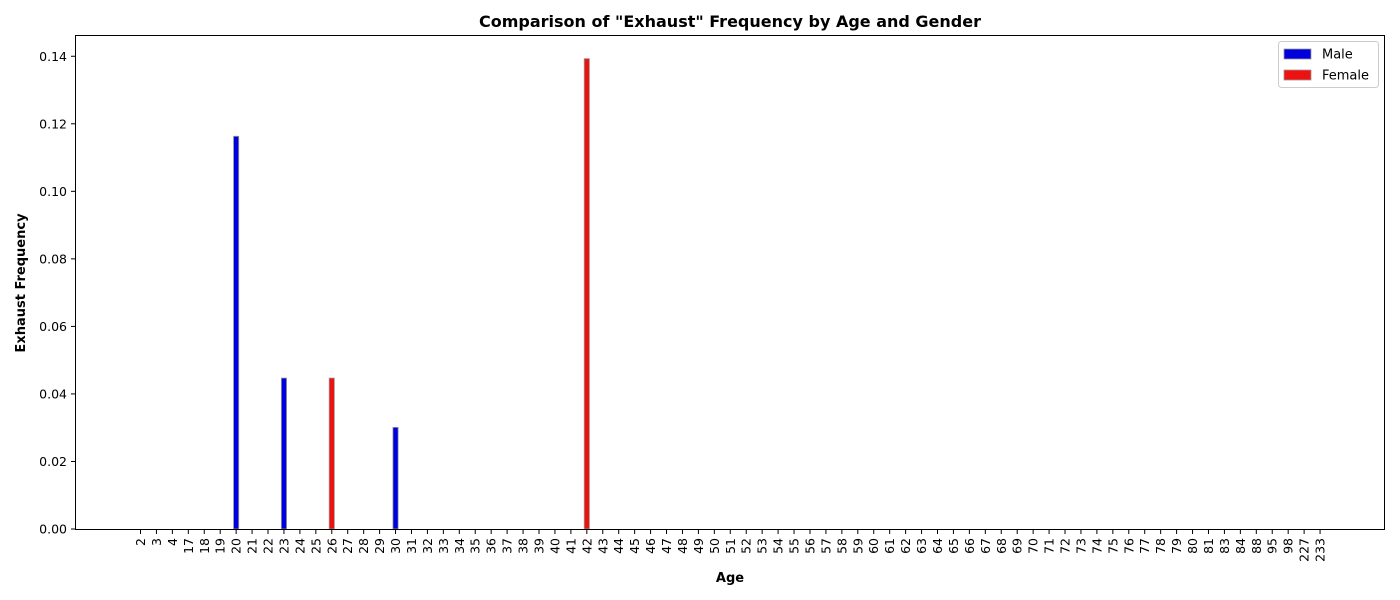 This screenshot has height=600, width=1400. Describe the element at coordinates (53, 393) in the screenshot. I see `y-tick-label: 0.04` at that location.